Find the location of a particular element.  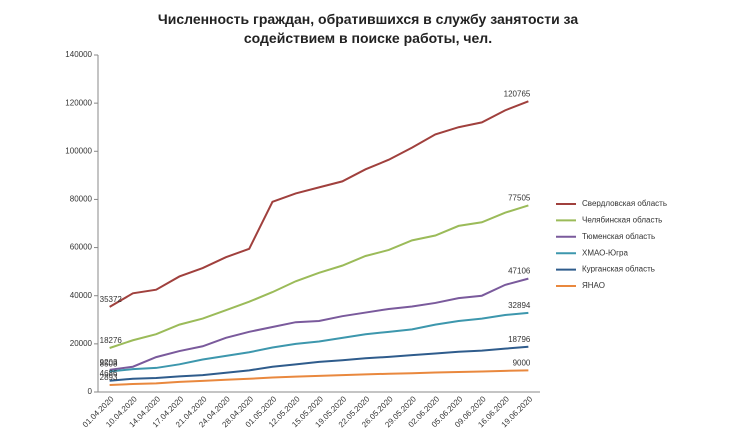

data-label: 18276 is located at coordinates (111, 340).